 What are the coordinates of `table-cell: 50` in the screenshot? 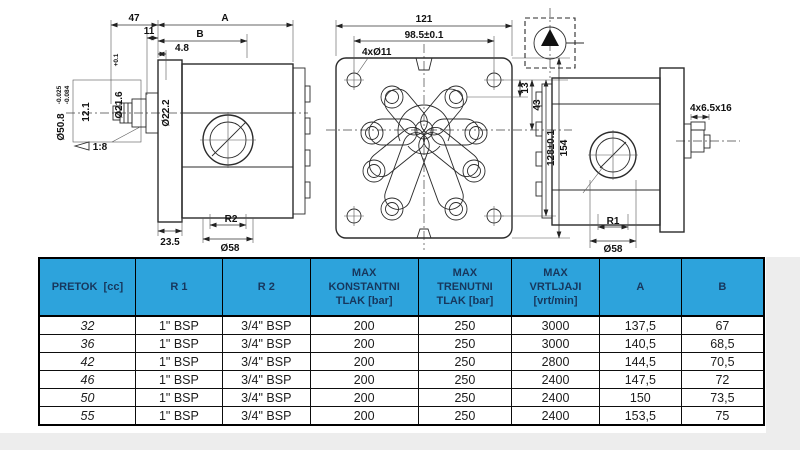 It's located at (87, 397).